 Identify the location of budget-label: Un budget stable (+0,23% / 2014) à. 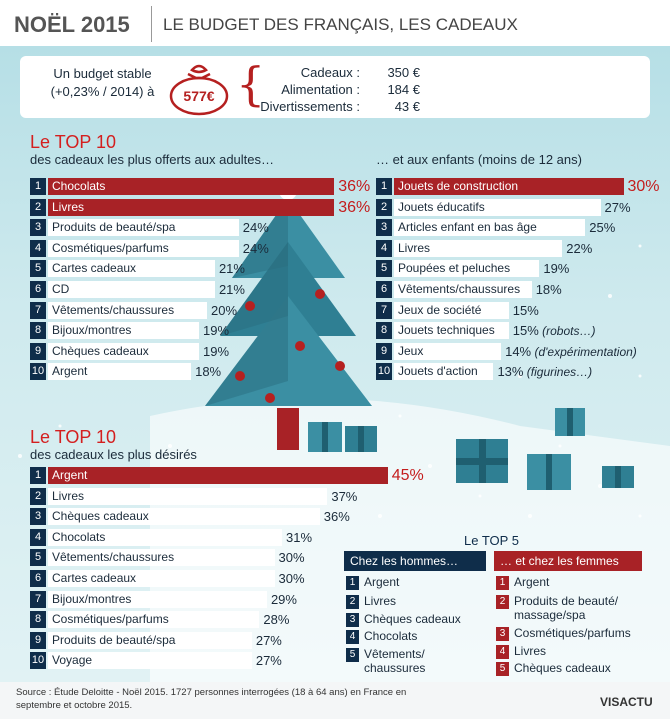
(102, 83).